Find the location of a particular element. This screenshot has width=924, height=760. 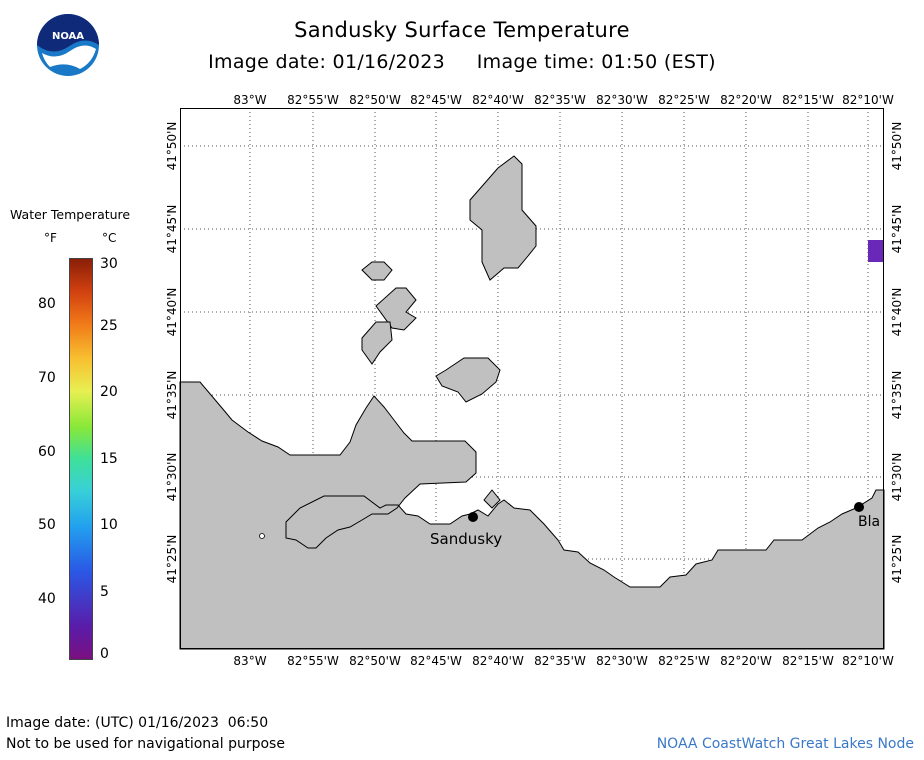

sandusky-label: Sandusky is located at coordinates (466, 539).